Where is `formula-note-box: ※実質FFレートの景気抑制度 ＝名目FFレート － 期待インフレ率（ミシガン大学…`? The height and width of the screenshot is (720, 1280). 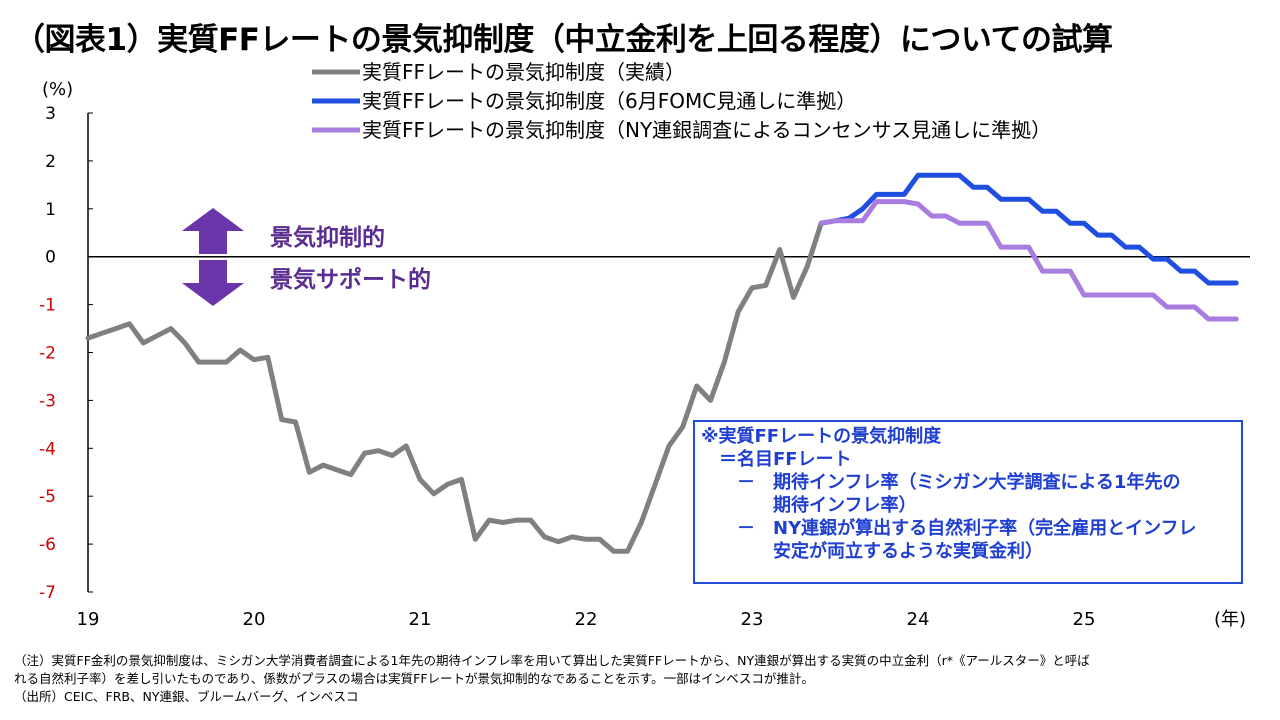
formula-note-box: ※実質FFレートの景気抑制度 ＝名目FFレート － 期待インフレ率（ミシガン大学… is located at coordinates (968, 502).